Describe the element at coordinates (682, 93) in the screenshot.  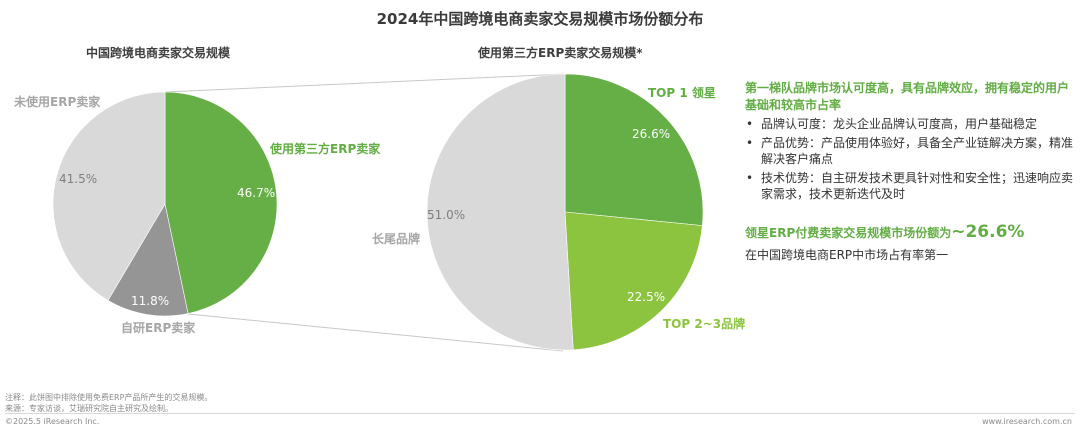
I see `slice-label-top1: TOP 1 领星` at that location.